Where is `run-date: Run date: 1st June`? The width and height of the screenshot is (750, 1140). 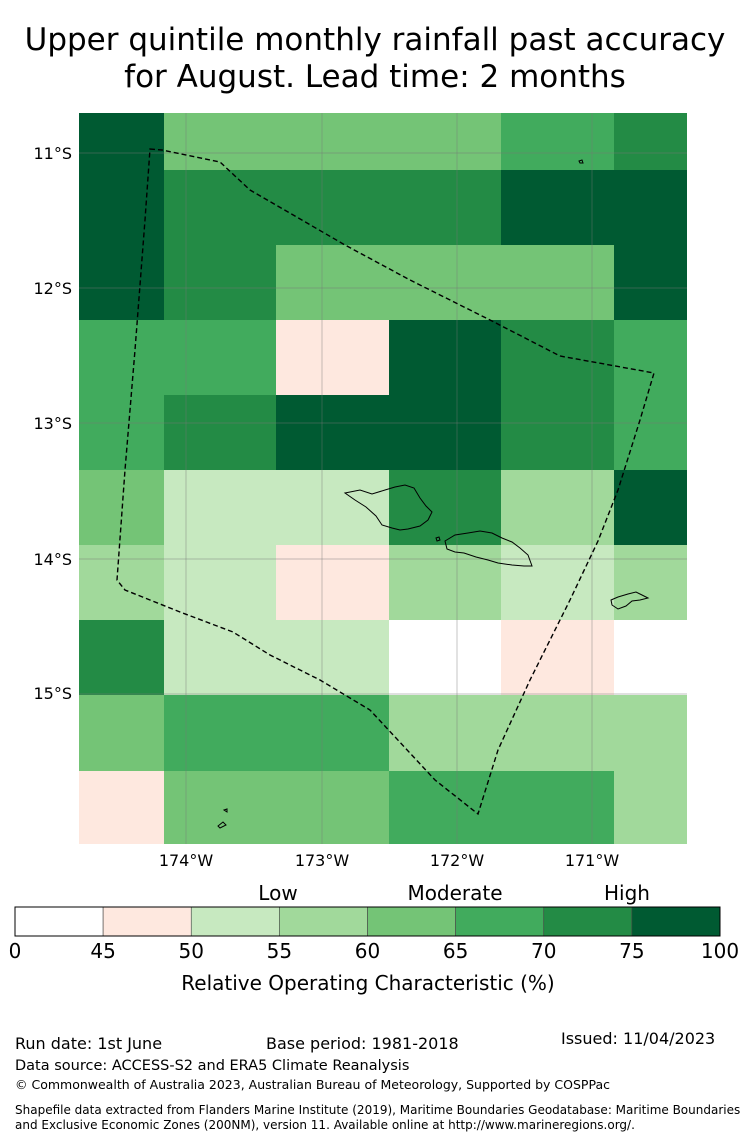 run-date: Run date: 1st June is located at coordinates (89, 1043).